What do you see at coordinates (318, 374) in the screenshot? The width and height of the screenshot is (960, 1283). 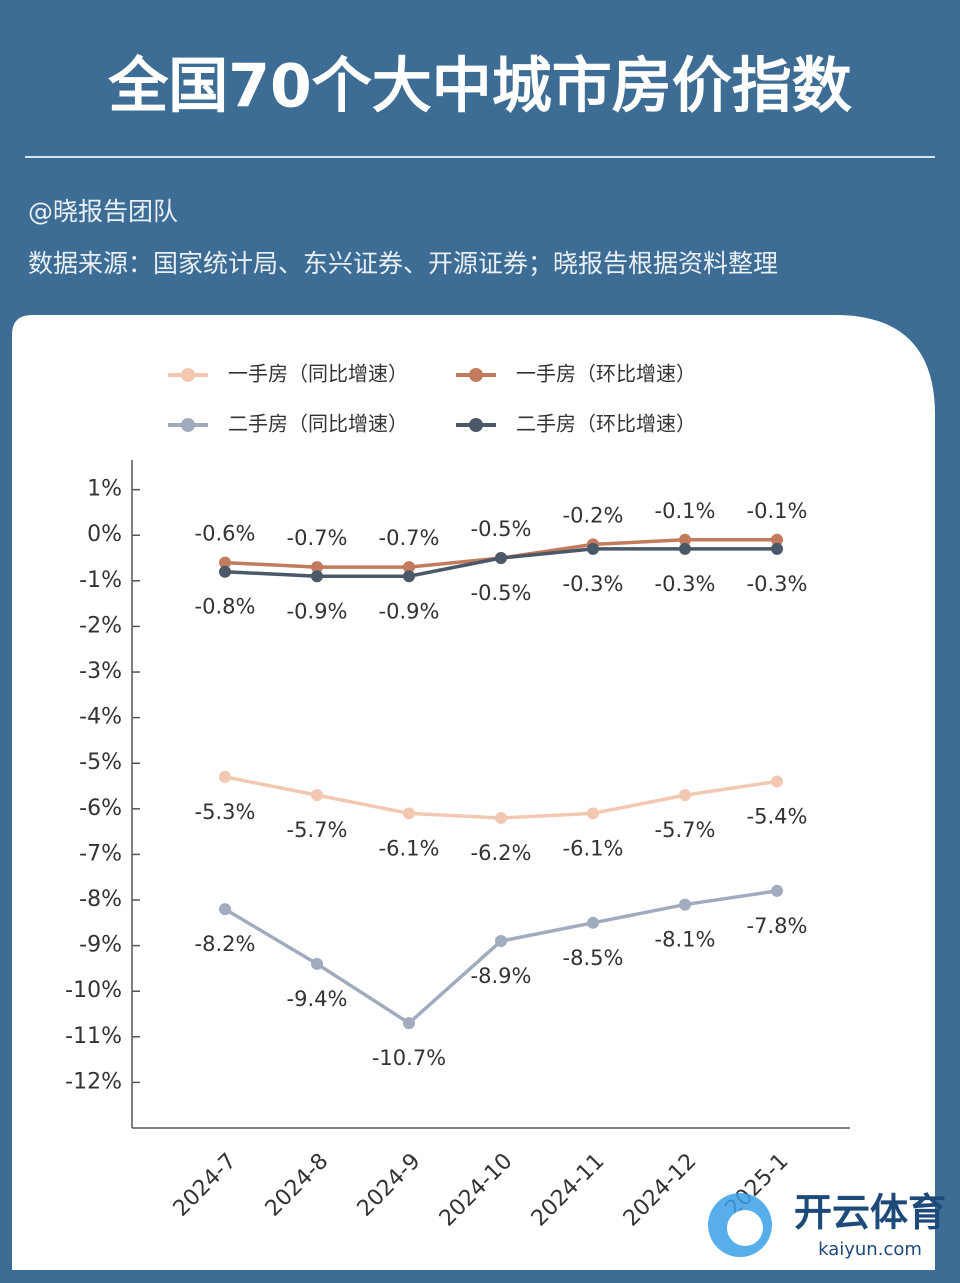 I see `legend-label: 一手房（同比增速）` at bounding box center [318, 374].